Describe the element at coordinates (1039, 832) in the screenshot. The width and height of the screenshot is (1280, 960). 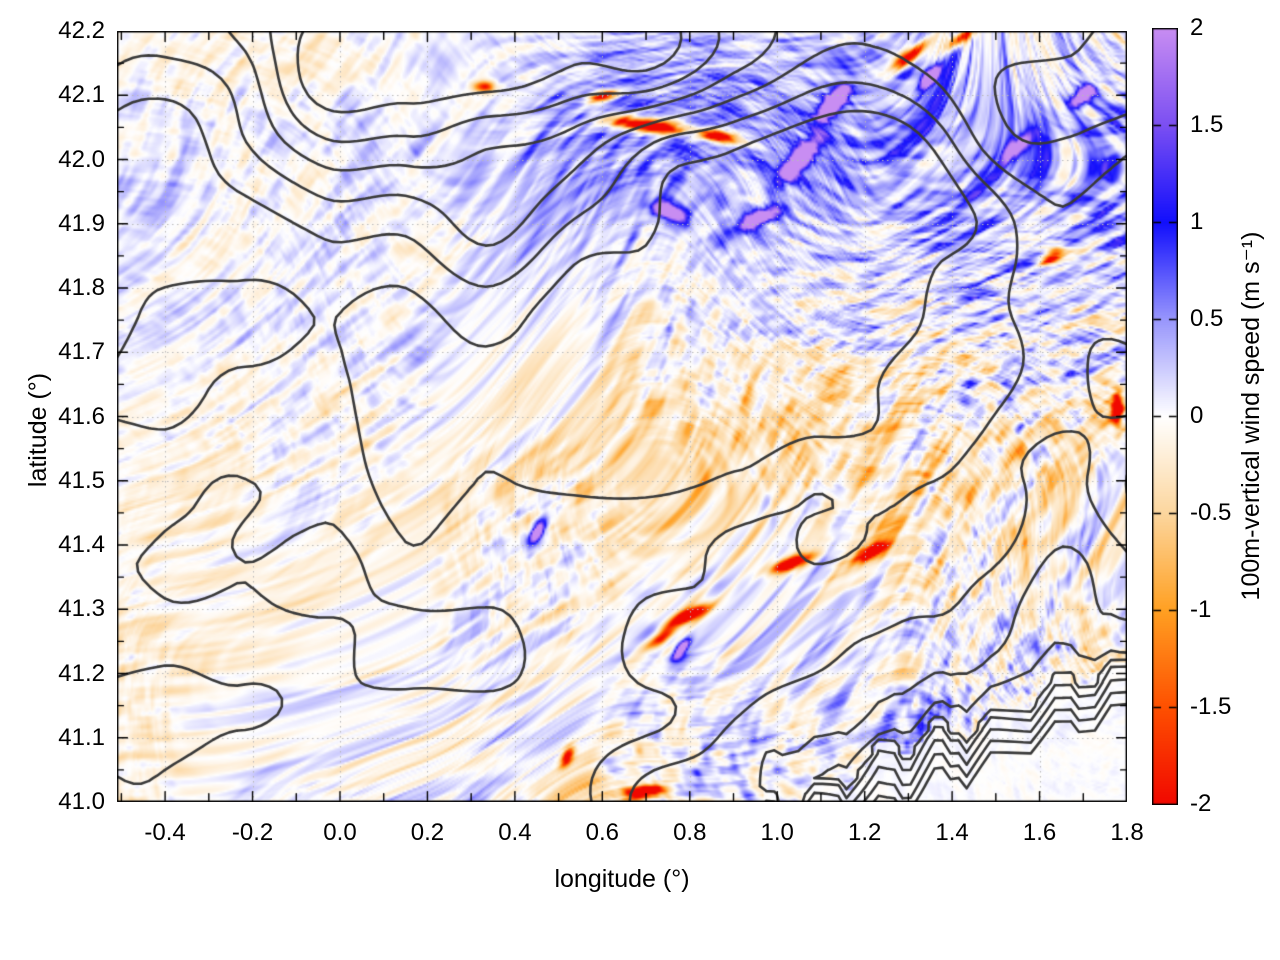
I see `x-tick-label: 1.6` at that location.